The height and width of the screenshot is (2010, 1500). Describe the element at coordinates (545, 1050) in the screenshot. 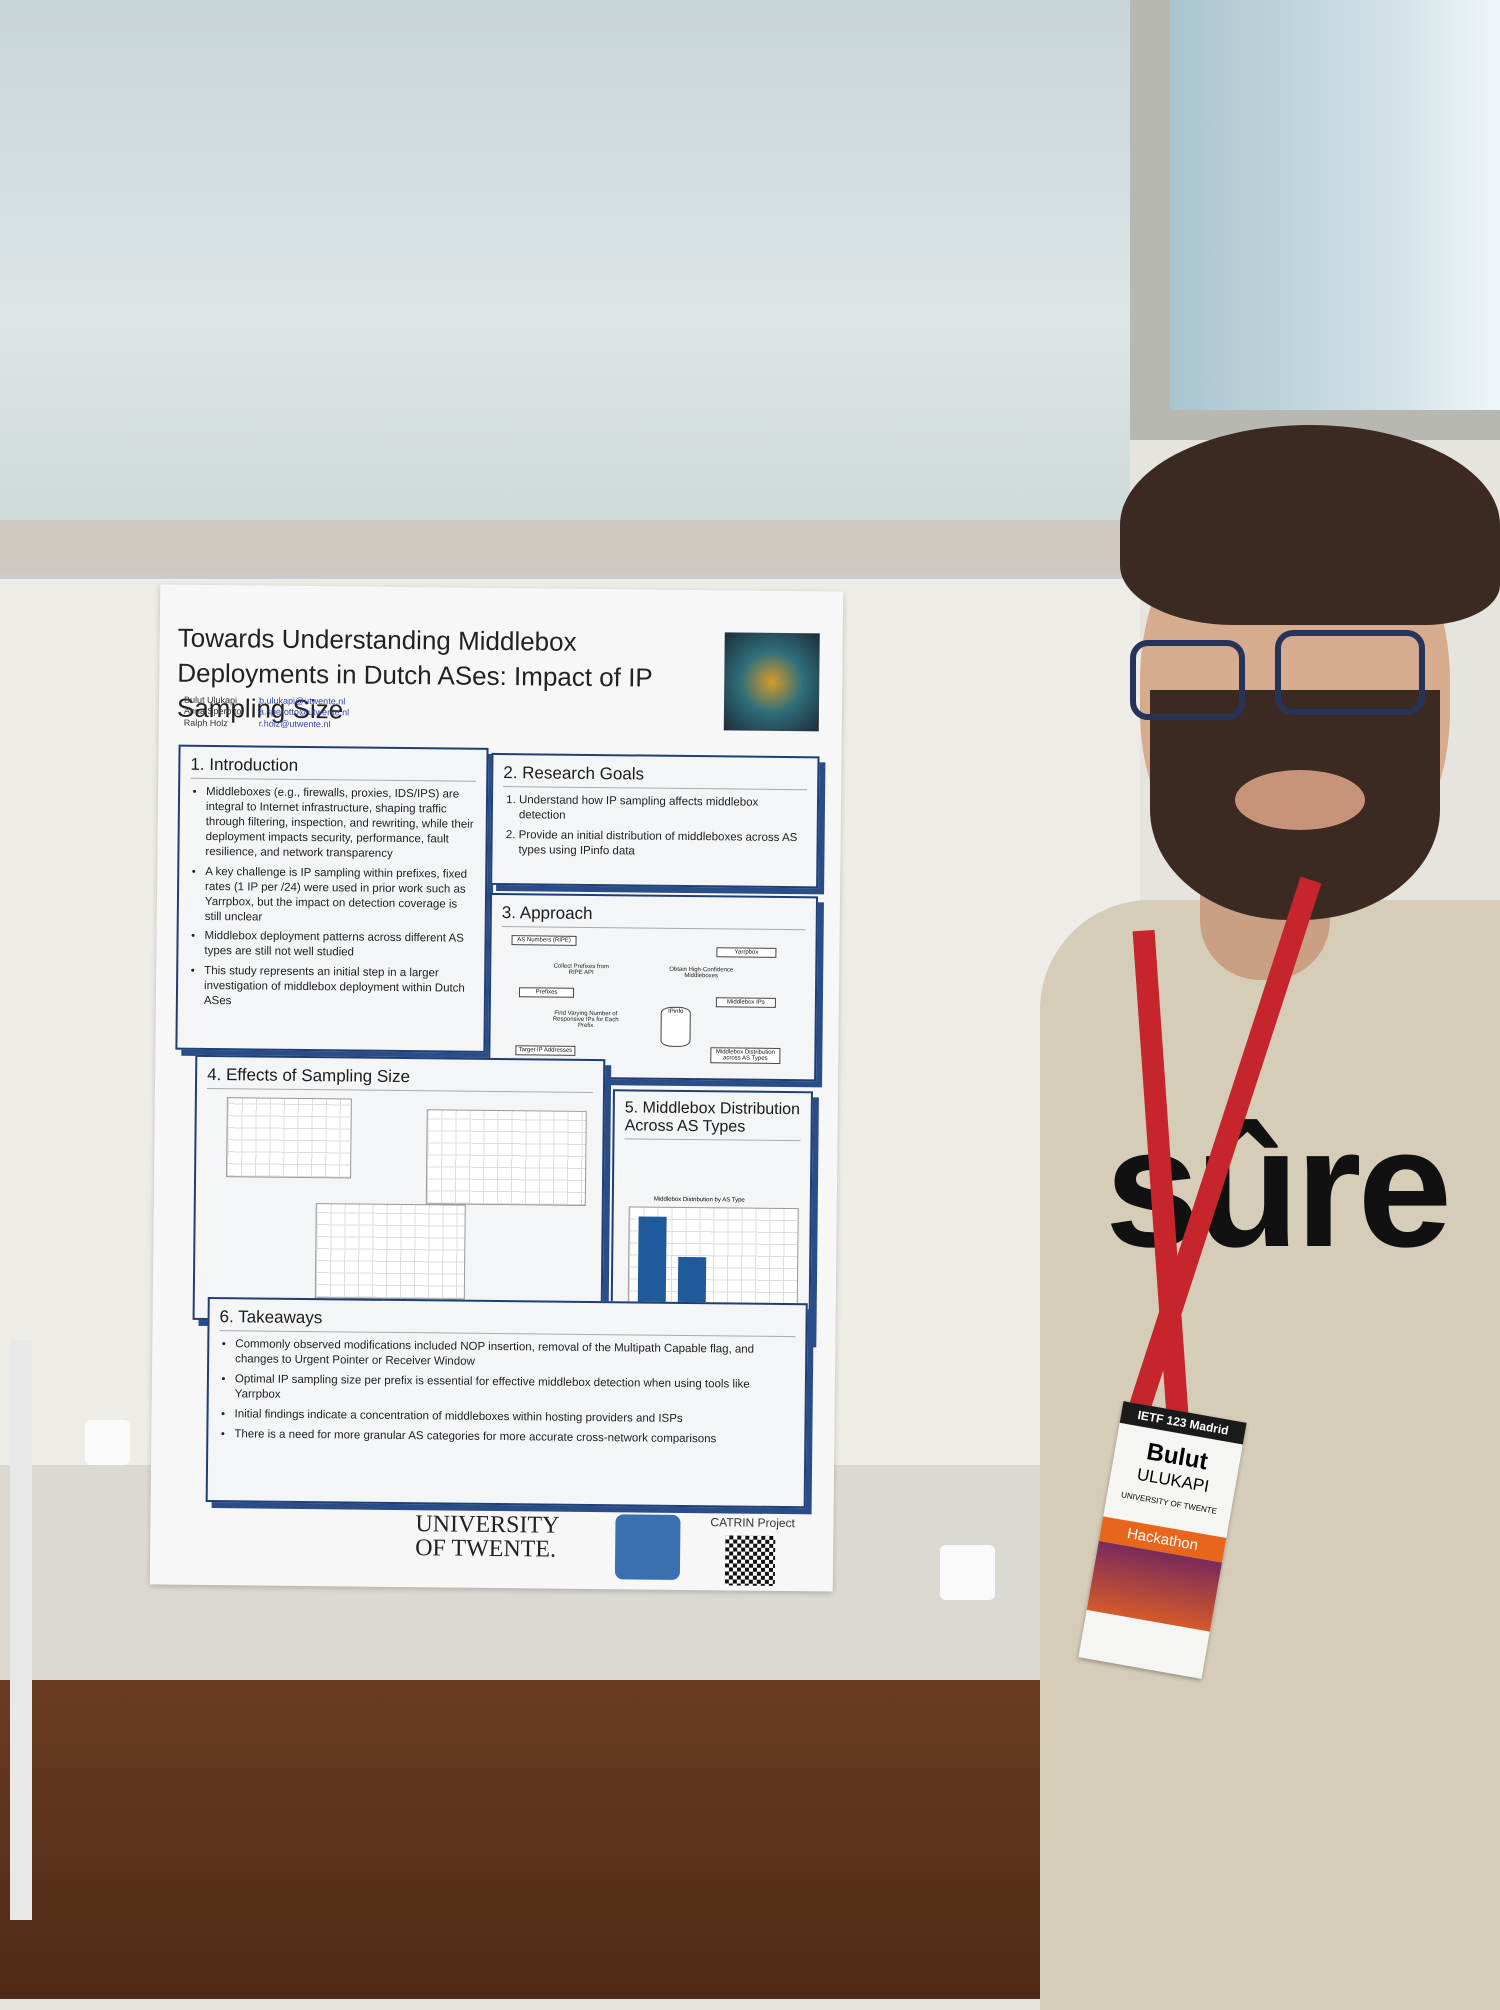

I see `diagram-node: Target IP Addresses` at that location.